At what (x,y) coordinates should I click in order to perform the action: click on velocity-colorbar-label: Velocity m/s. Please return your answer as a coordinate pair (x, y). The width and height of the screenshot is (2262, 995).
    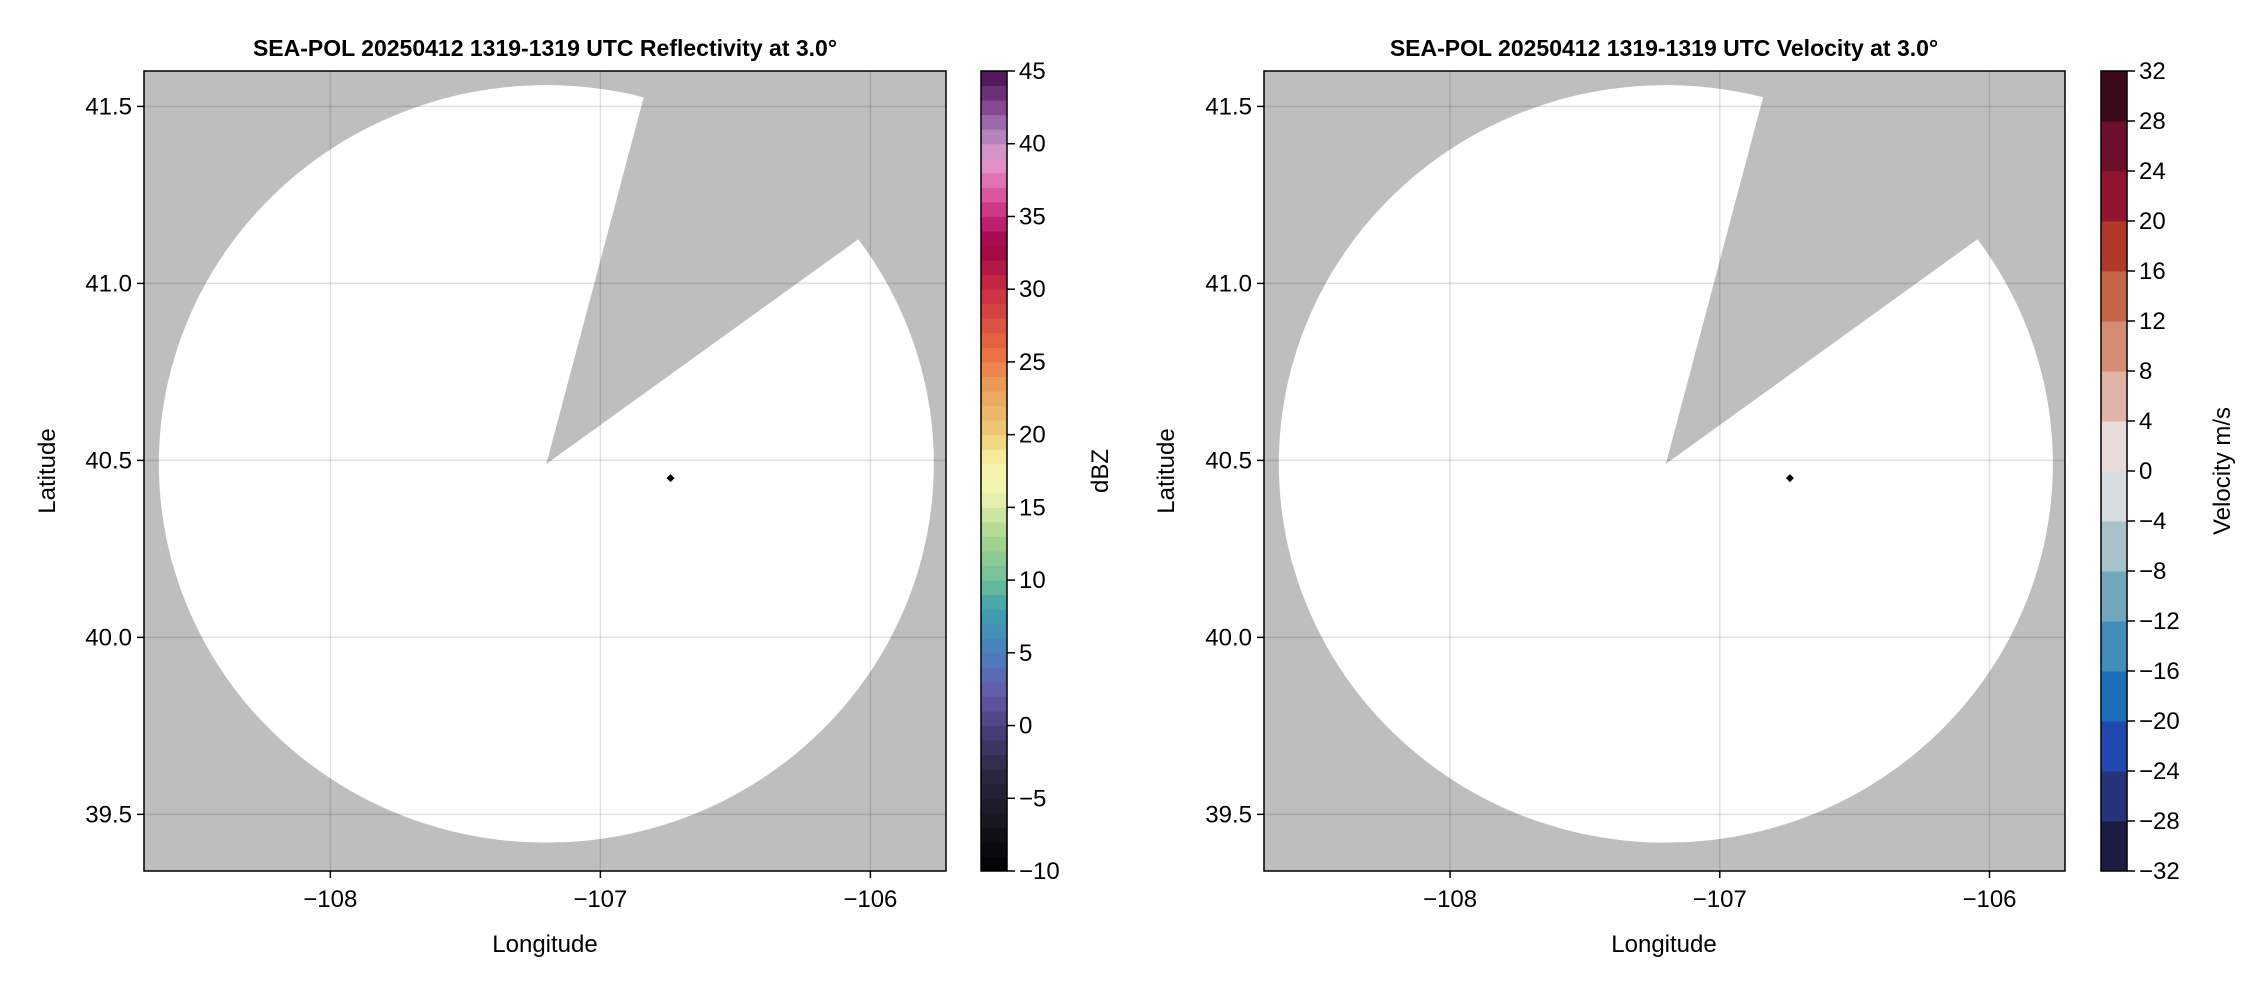
    Looking at the image, I should click on (2222, 471).